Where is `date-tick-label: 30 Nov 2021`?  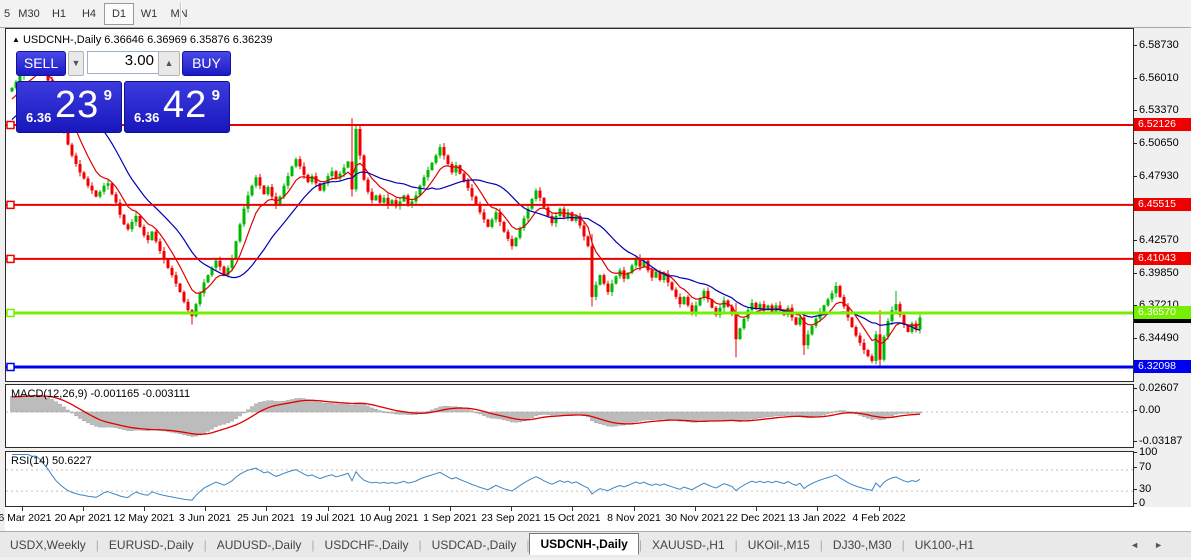
date-tick-label: 30 Nov 2021 is located at coordinates (695, 518).